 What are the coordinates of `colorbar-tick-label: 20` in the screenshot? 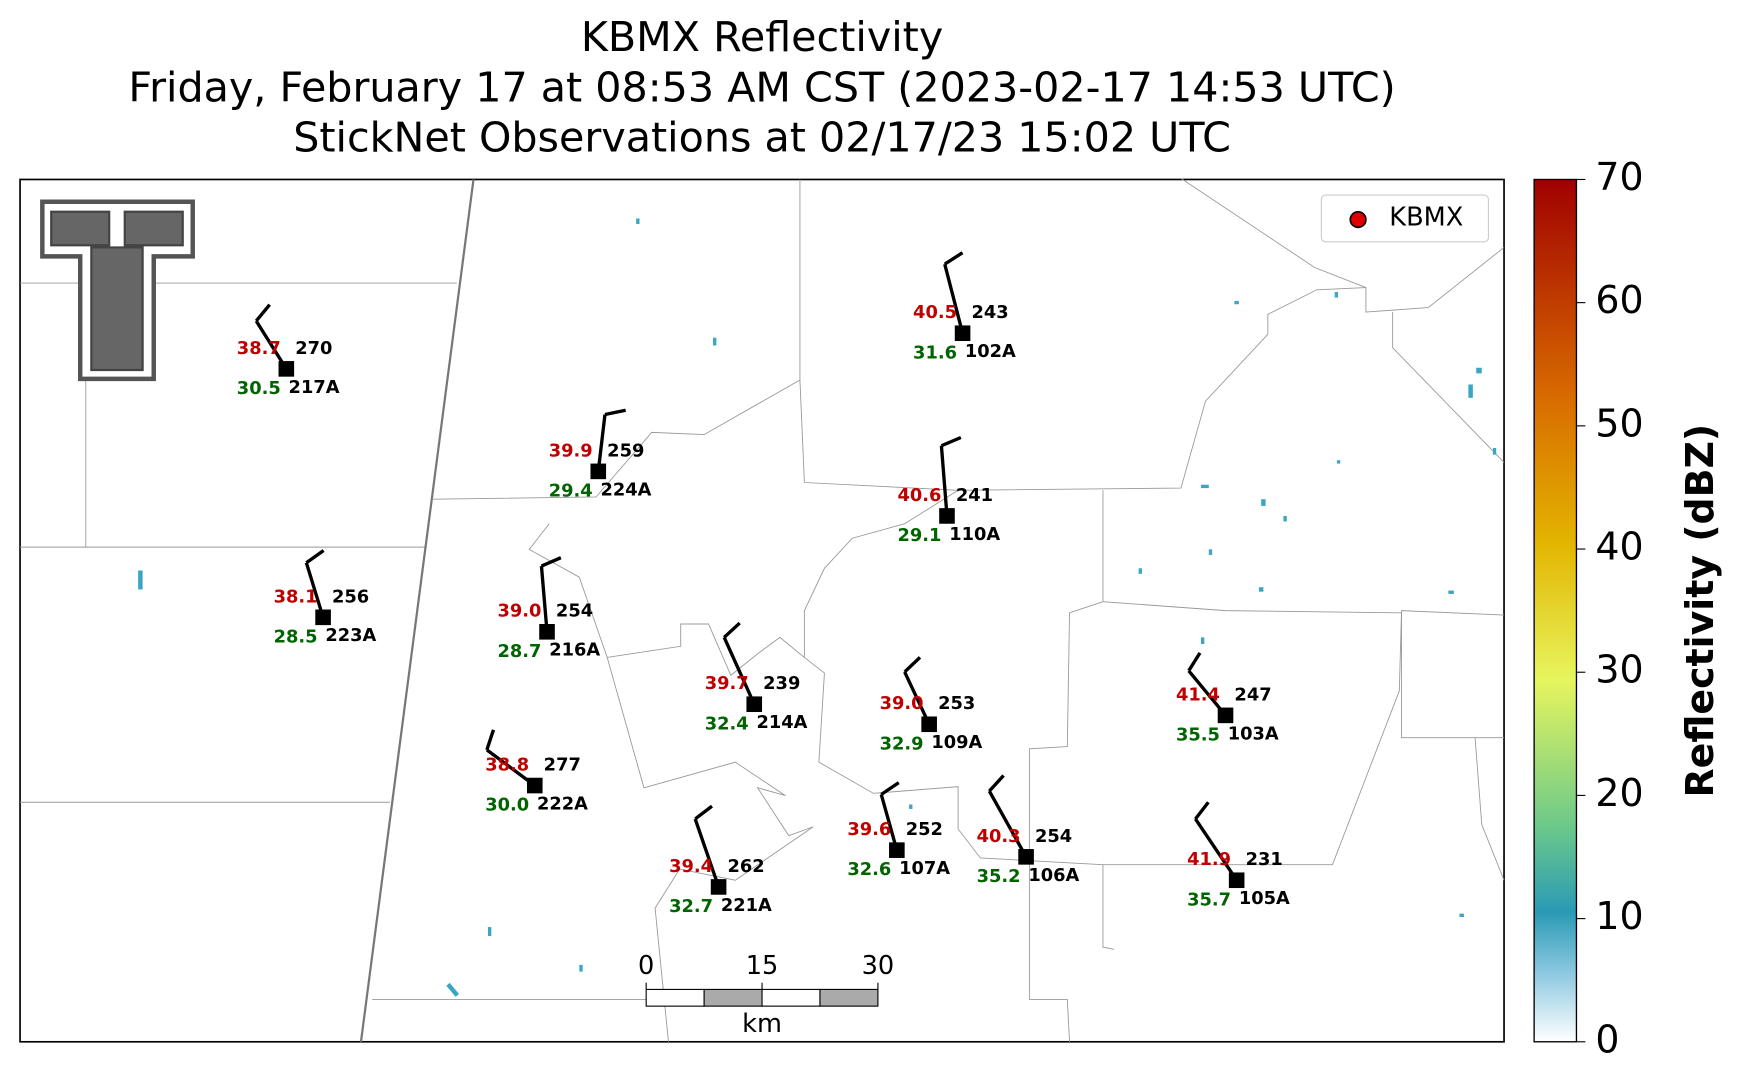 It's located at (1619, 793).